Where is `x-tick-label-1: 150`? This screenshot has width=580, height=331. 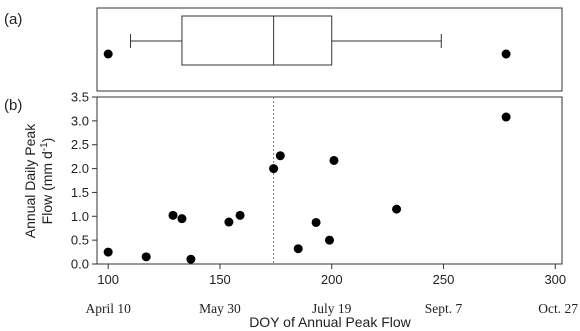 x-tick-label-1: 150 is located at coordinates (220, 279).